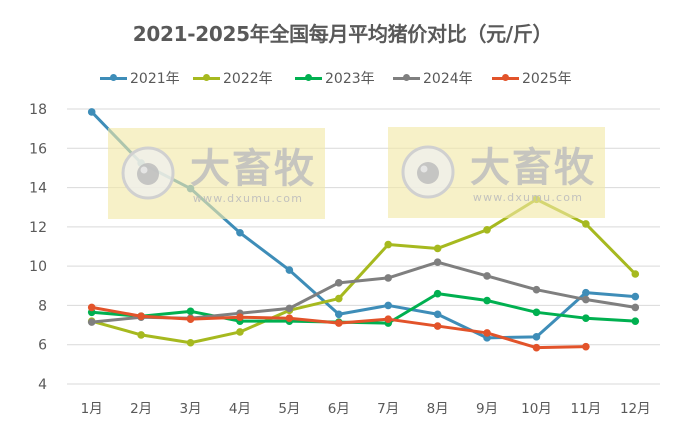  I want to click on y-tick-label: 6, so click(42, 346).